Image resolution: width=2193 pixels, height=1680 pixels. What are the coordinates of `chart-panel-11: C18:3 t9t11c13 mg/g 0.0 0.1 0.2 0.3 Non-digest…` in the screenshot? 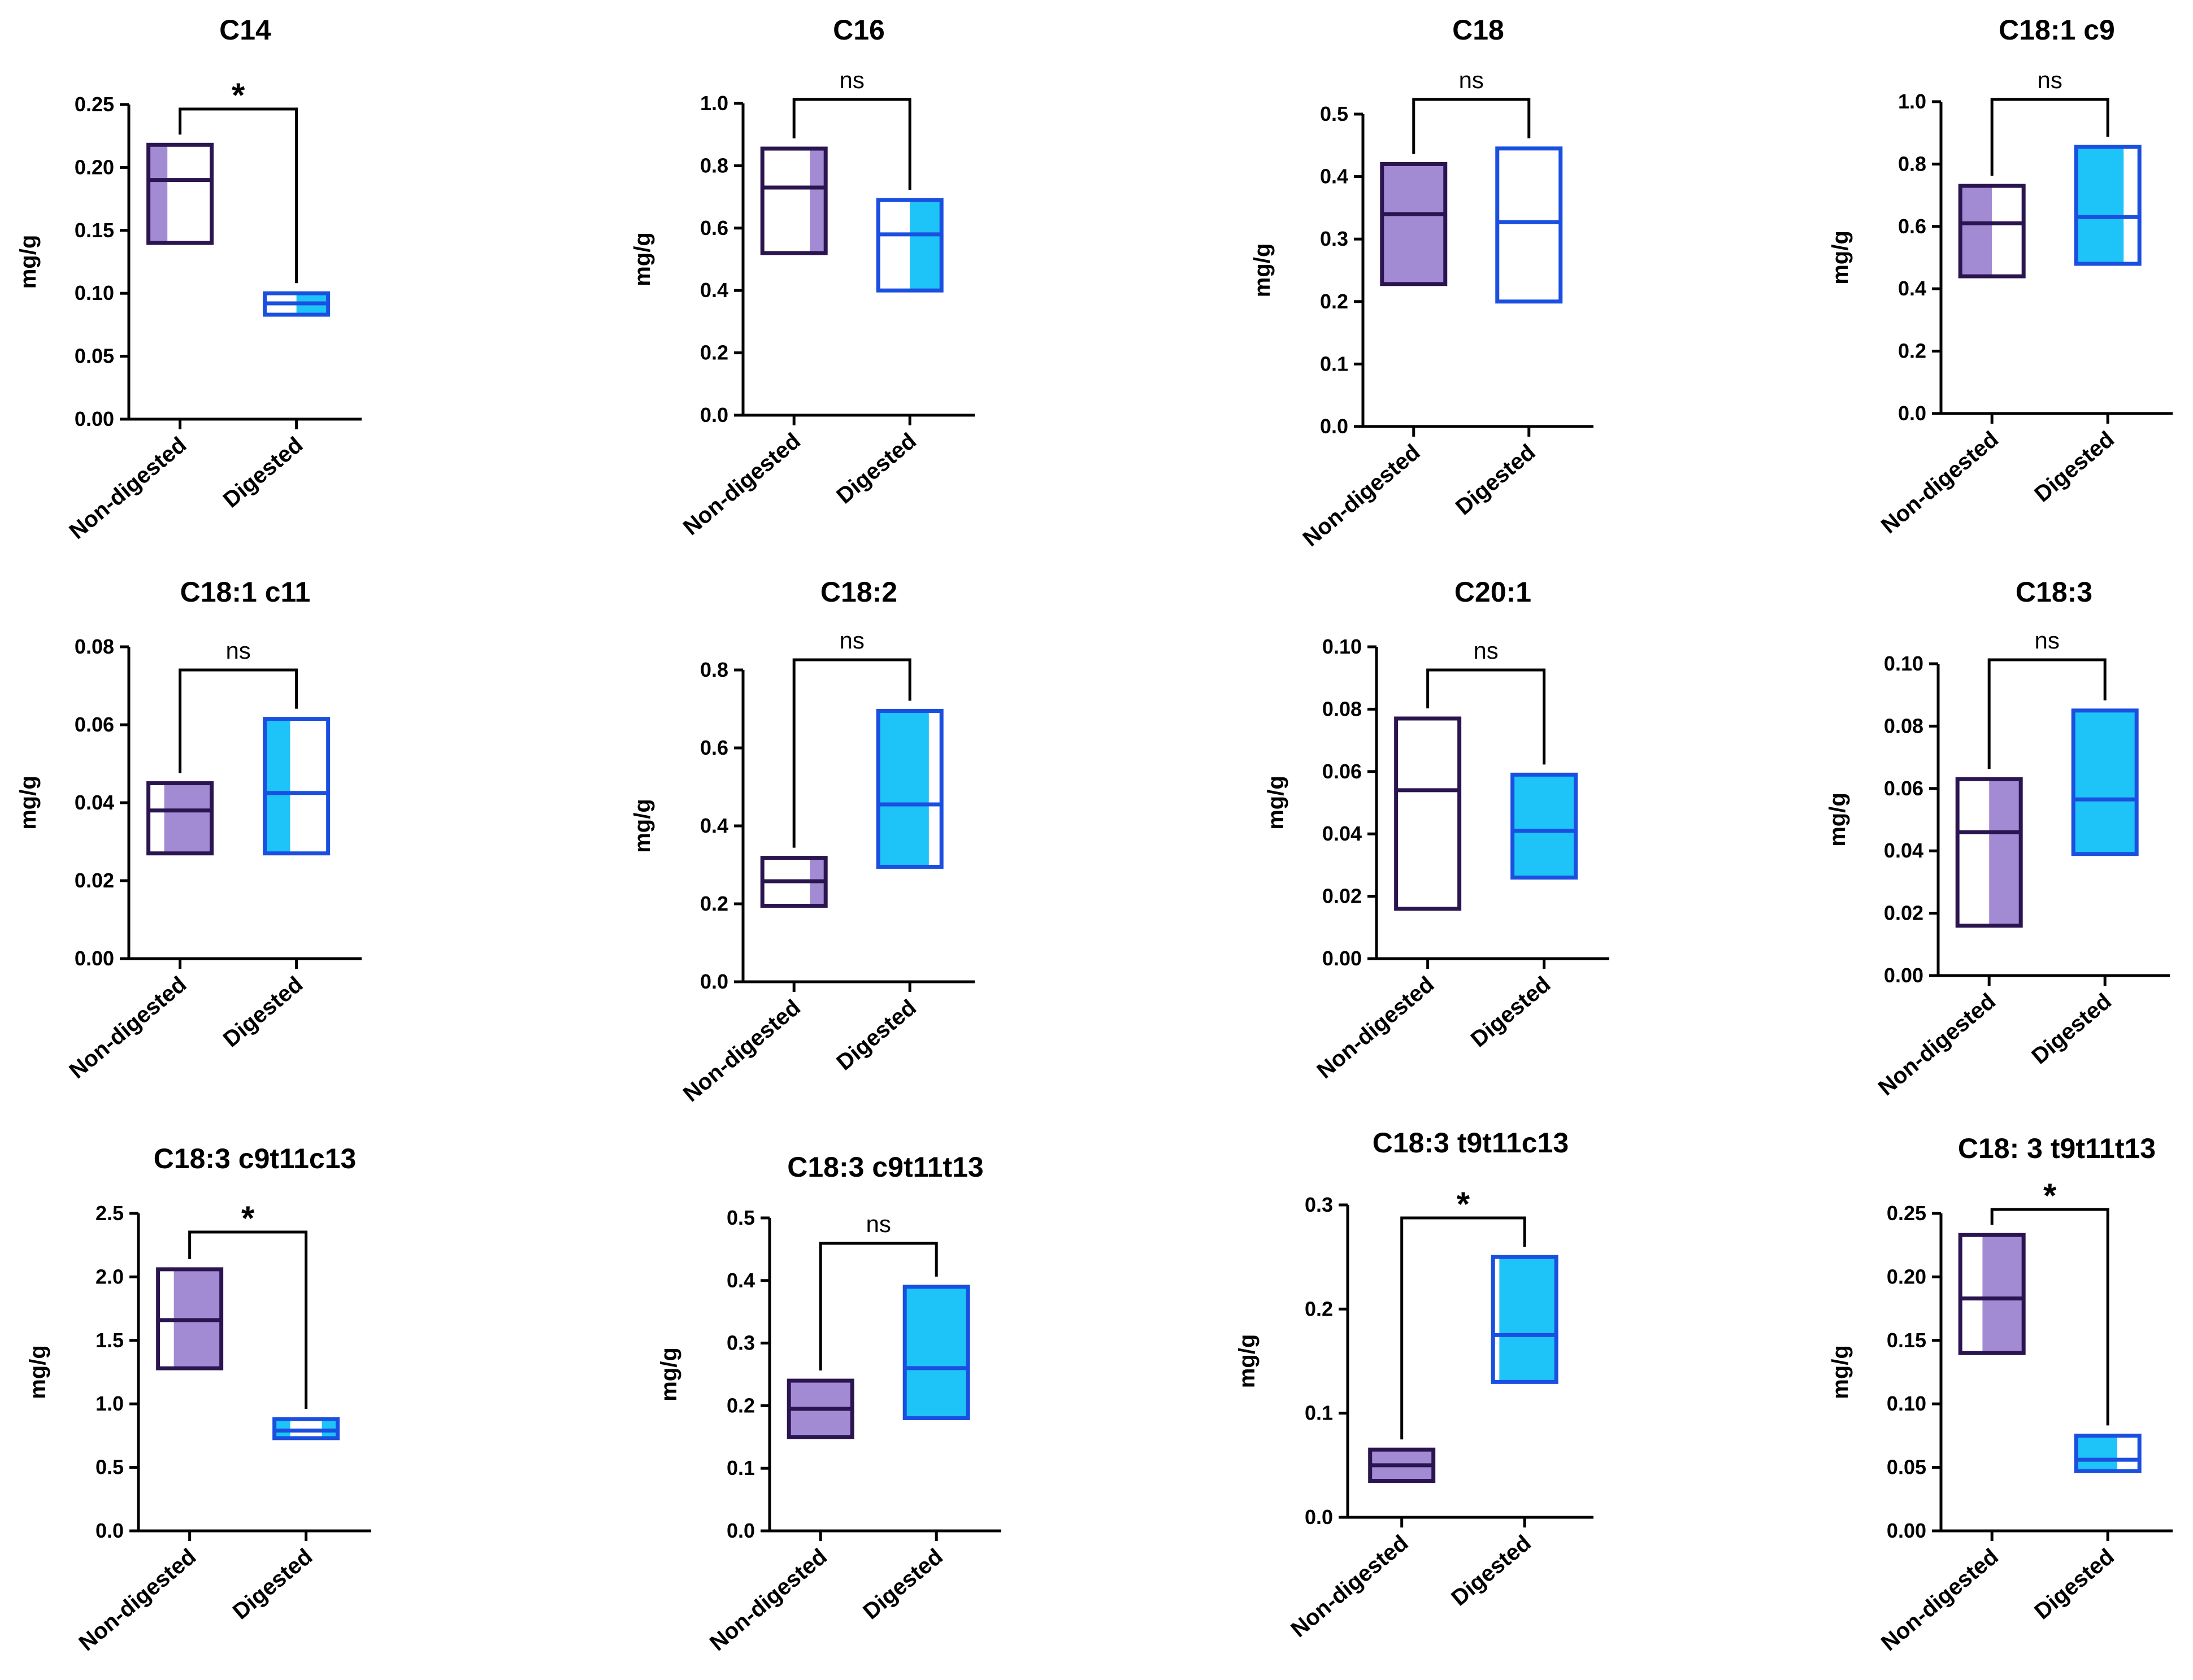 It's located at (1414, 1384).